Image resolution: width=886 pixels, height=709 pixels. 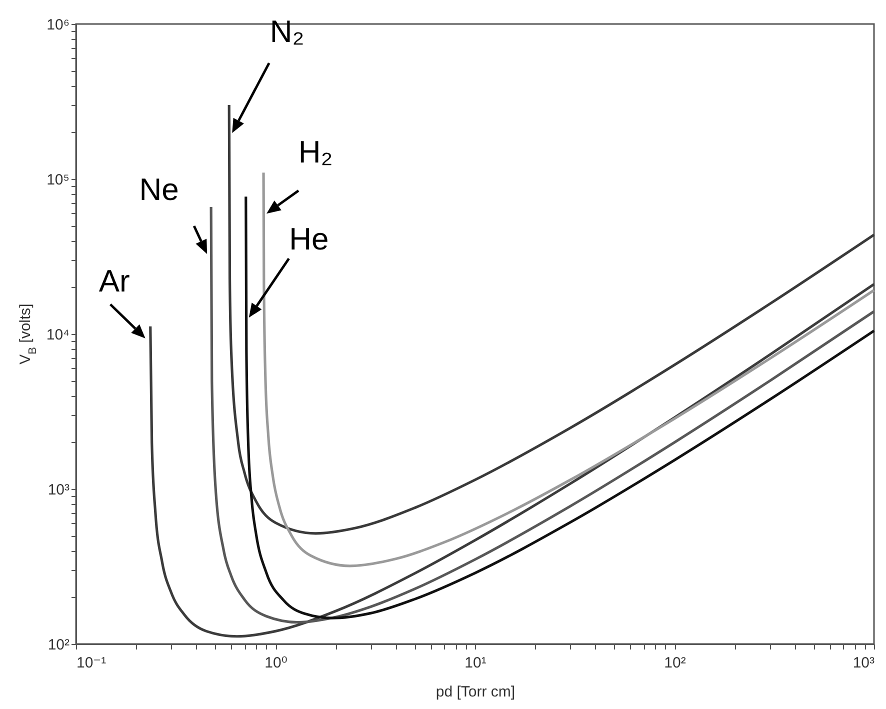 I want to click on y-tick-label: 10⁵, so click(x=58, y=180).